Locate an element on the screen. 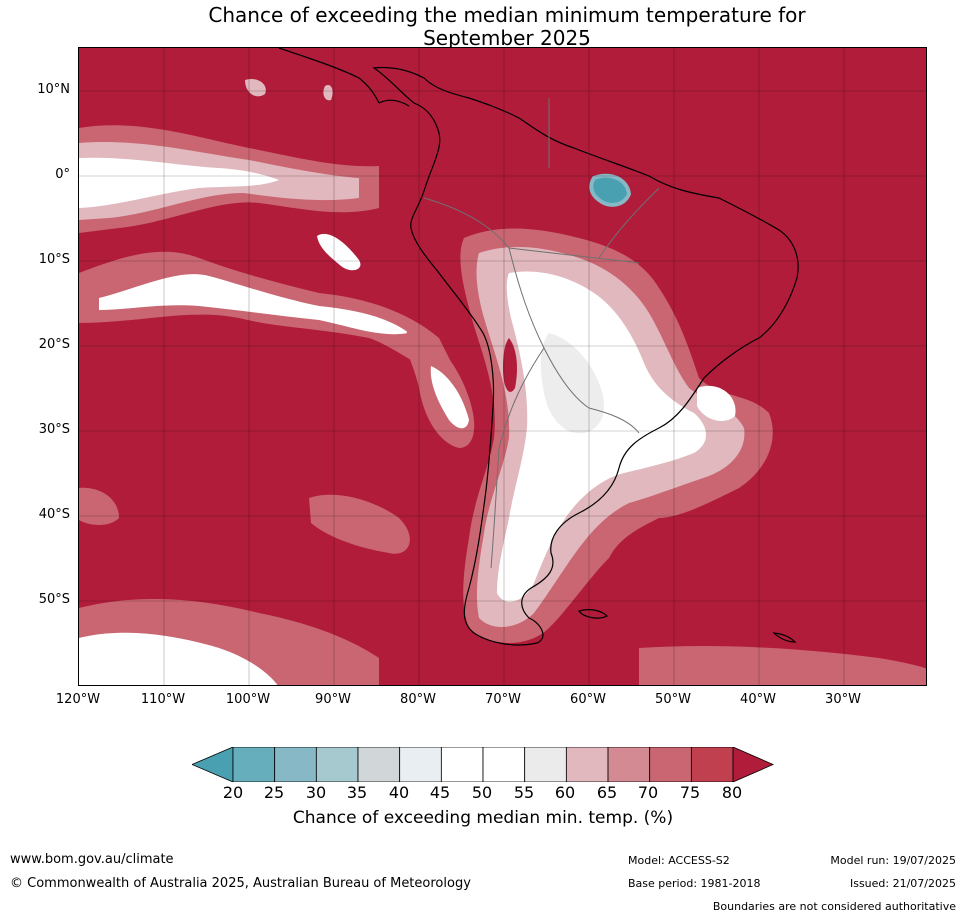  equatorial-tongue-inner is located at coordinates (179, 182).